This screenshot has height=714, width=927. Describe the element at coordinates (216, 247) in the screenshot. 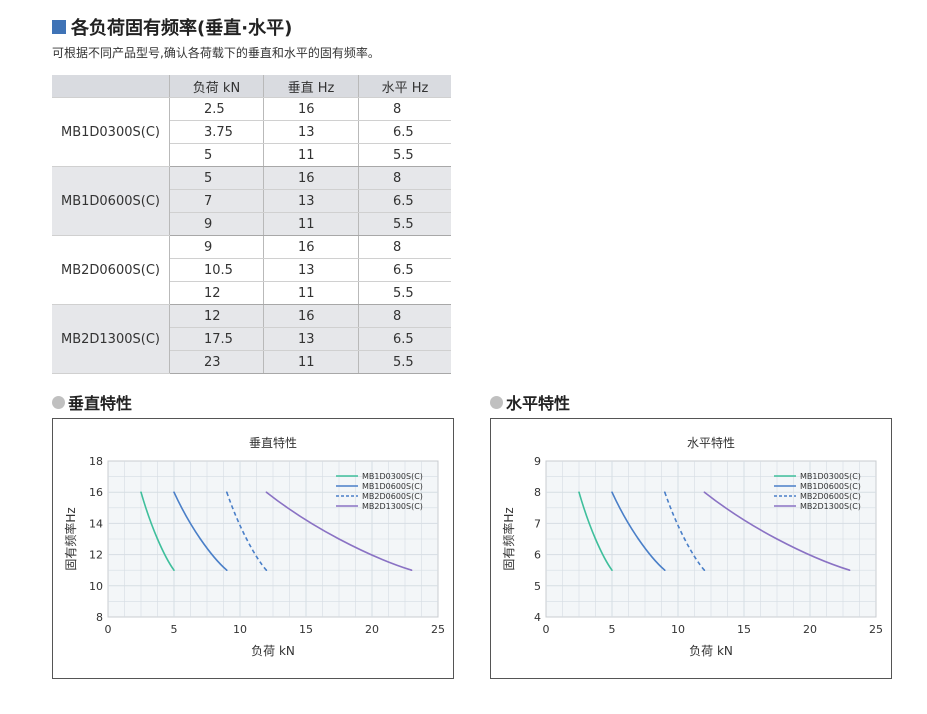

I see `load-cell: 9` at that location.